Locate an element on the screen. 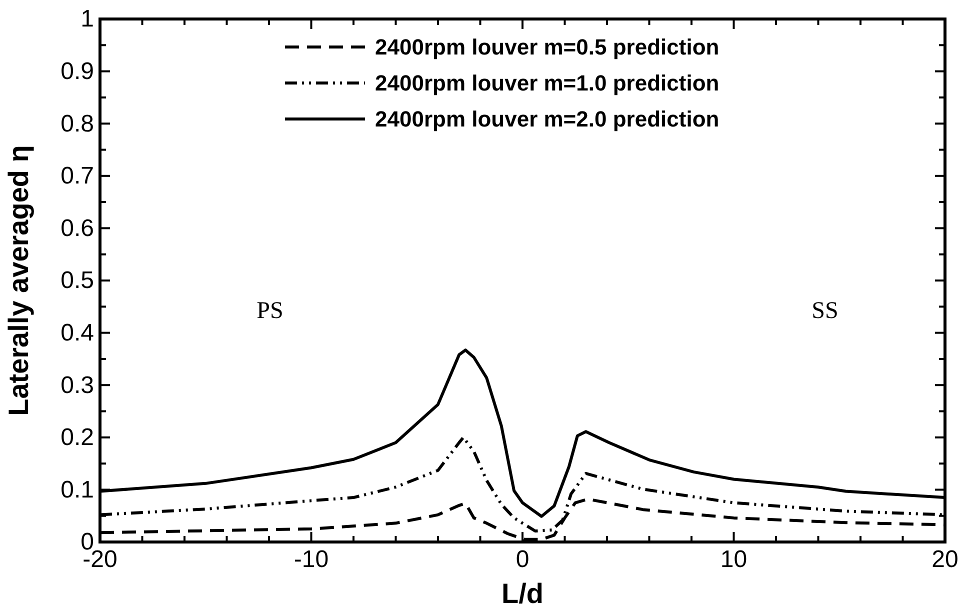 This screenshot has height=604, width=972. y-tick-label: 0.1 is located at coordinates (77, 490).